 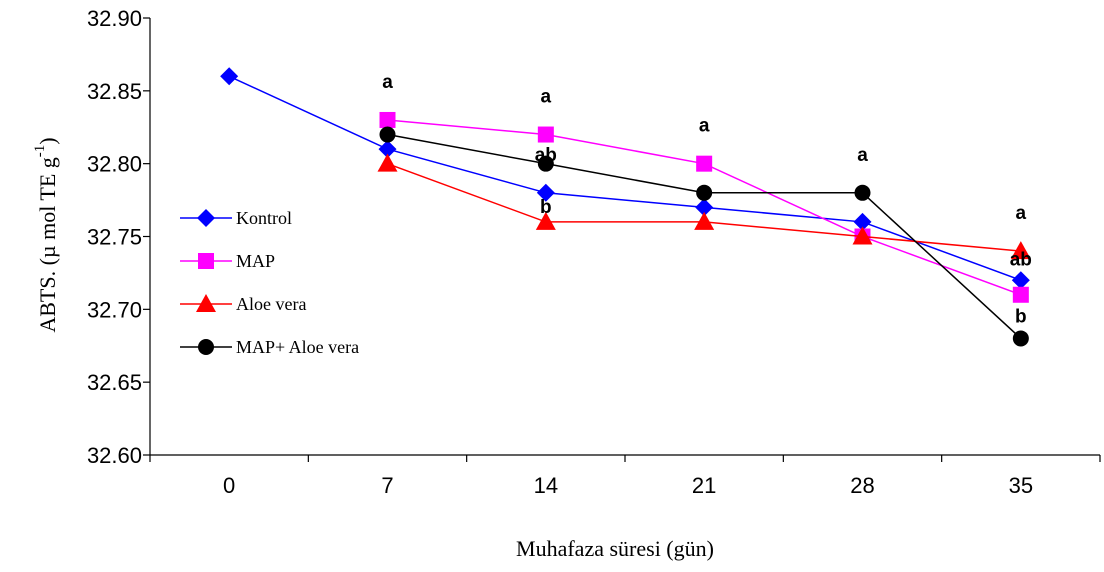 What do you see at coordinates (546, 485) in the screenshot?
I see `x-tick-label: 14` at bounding box center [546, 485].